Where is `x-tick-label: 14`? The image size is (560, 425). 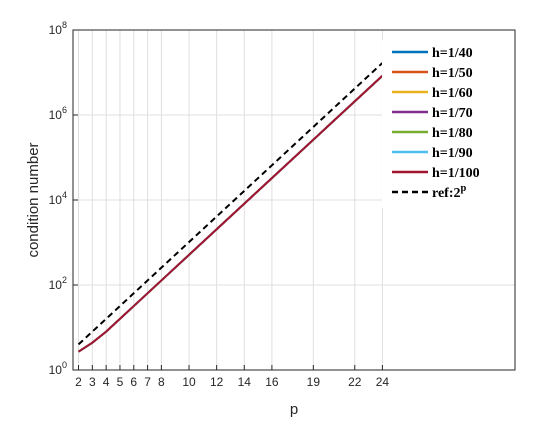 x-tick-label: 14 is located at coordinates (245, 382).